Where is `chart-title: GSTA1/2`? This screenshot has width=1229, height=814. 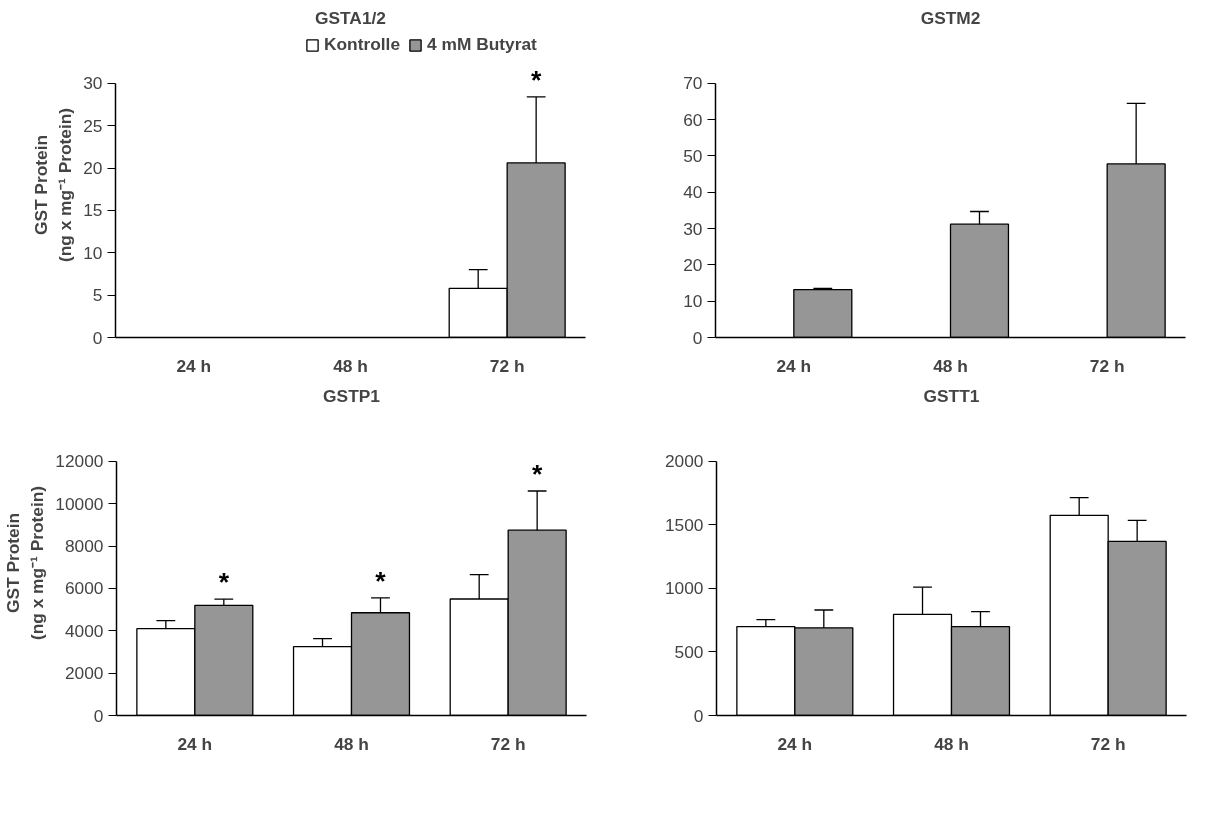
chart-title: GSTA1/2 is located at coordinates (350, 17).